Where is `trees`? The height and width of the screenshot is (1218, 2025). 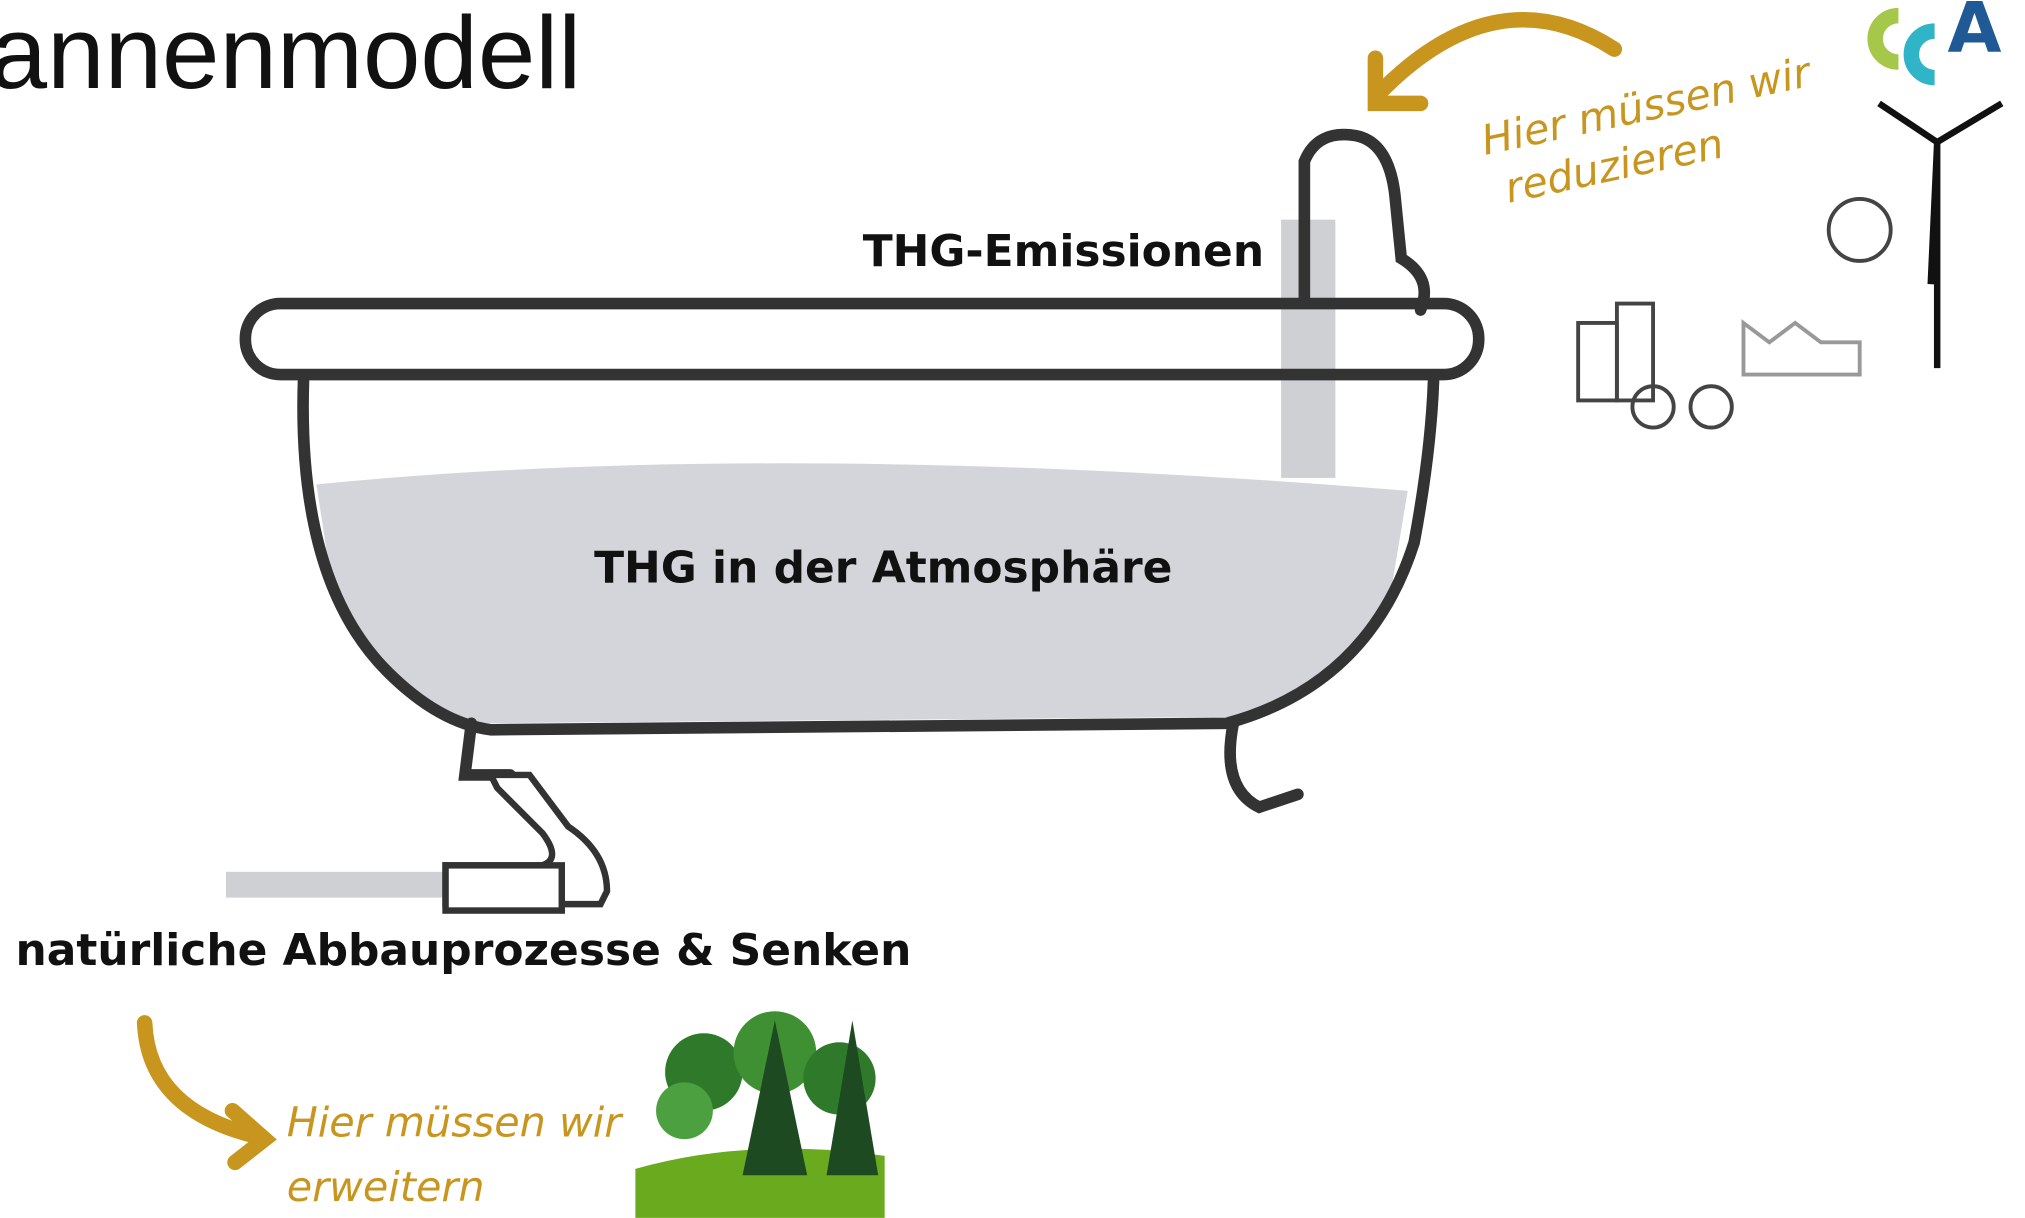
trees is located at coordinates (760, 1114).